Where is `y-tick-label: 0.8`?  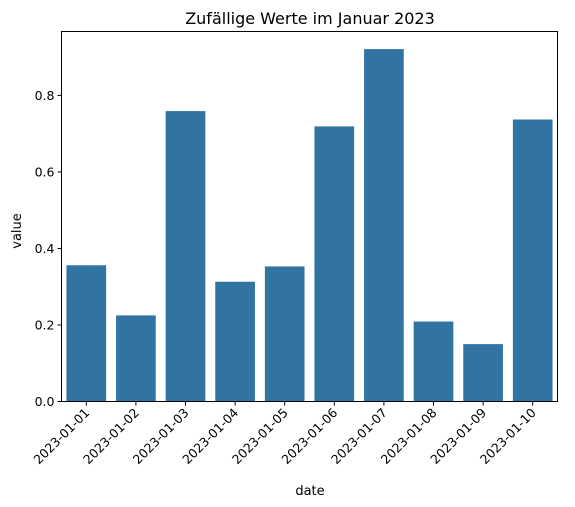 y-tick-label: 0.8 is located at coordinates (45, 95).